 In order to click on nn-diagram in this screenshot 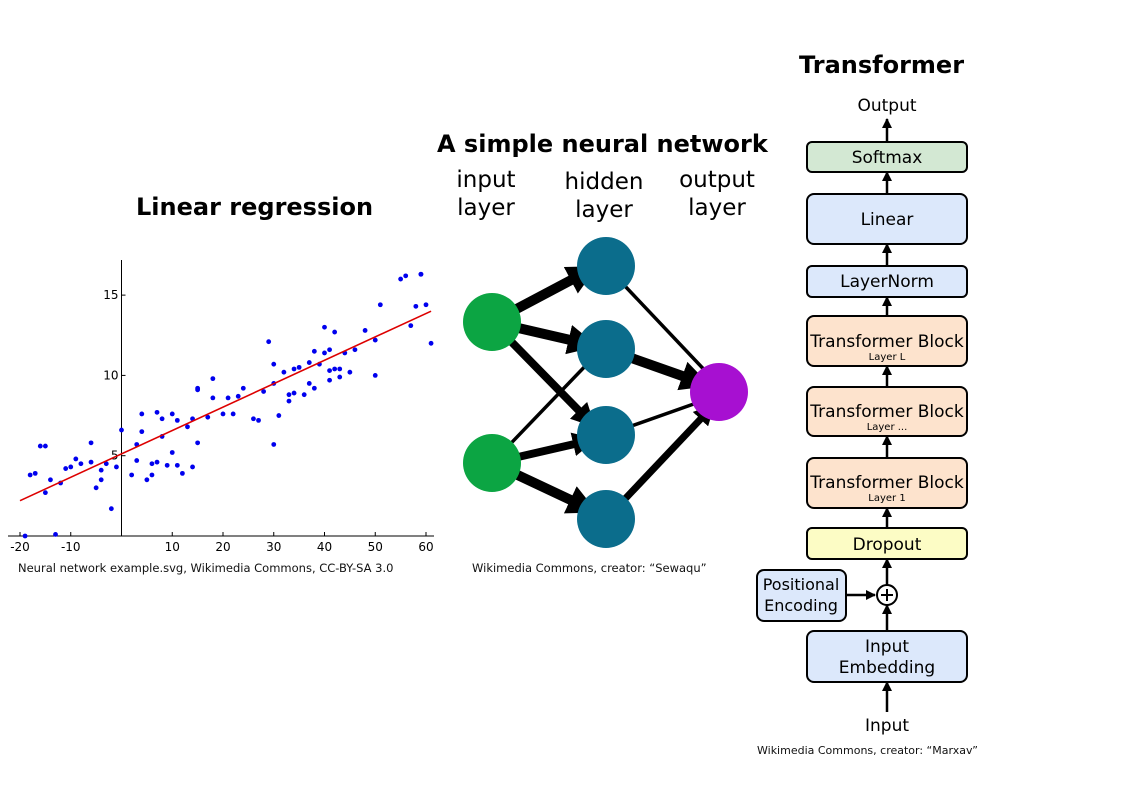, I will do `click(605, 392)`.